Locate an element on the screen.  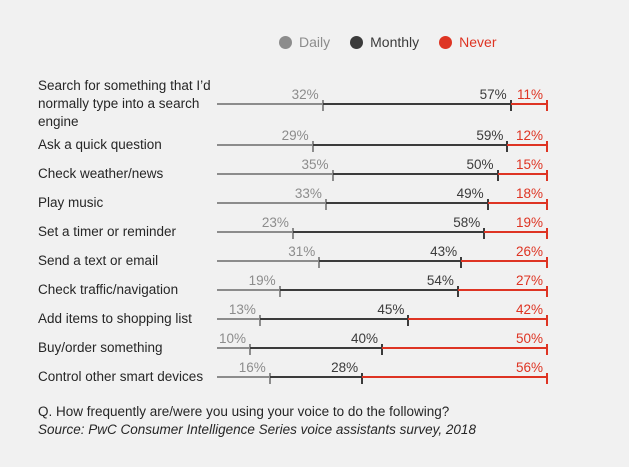
daily-value-label: 32% is located at coordinates (305, 94).